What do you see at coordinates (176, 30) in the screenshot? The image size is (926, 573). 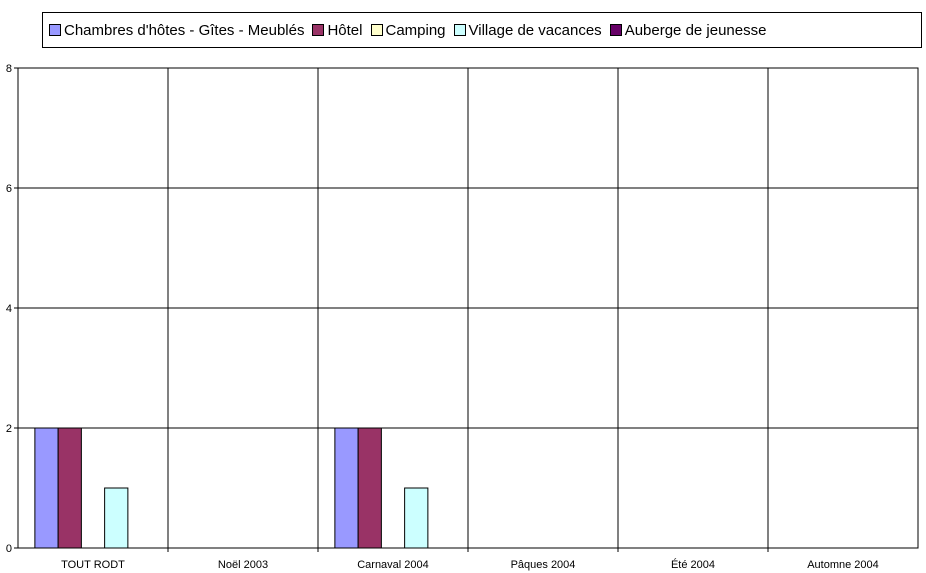 I see `legend-item: Chambres d'hôtes - Gîtes - Meublés` at bounding box center [176, 30].